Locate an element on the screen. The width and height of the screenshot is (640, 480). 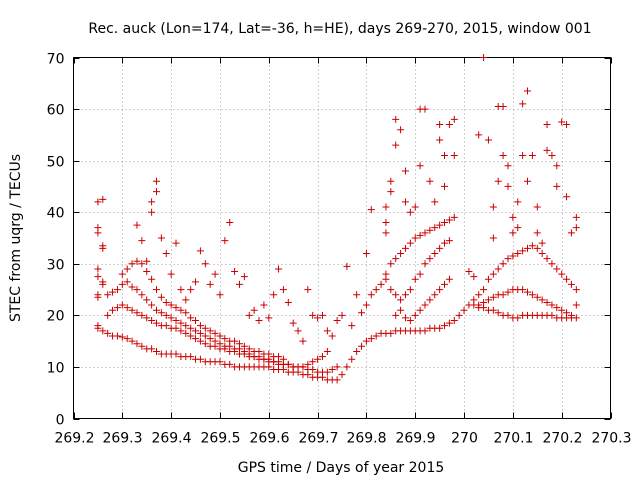
x-tick-label: 269.3 is located at coordinates (122, 439).